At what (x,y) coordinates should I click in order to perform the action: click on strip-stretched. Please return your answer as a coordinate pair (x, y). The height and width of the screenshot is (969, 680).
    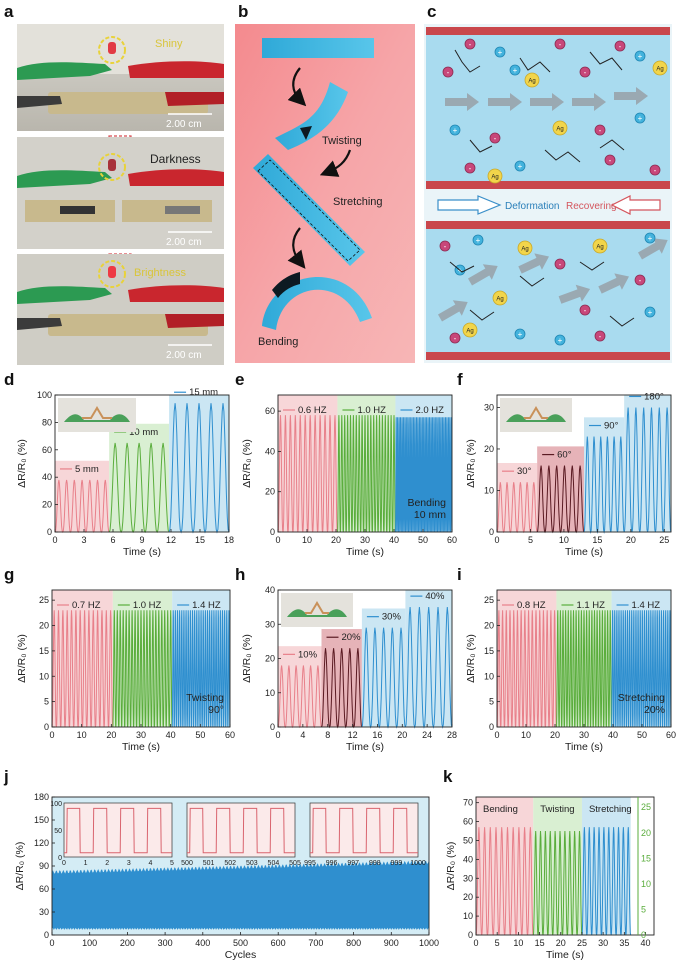
    Looking at the image, I should click on (309, 210).